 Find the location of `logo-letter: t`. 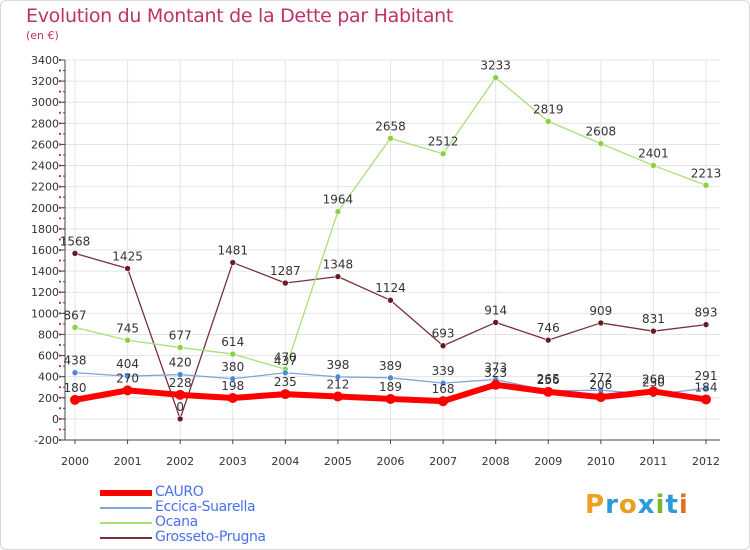

logo-letter: t is located at coordinates (672, 505).